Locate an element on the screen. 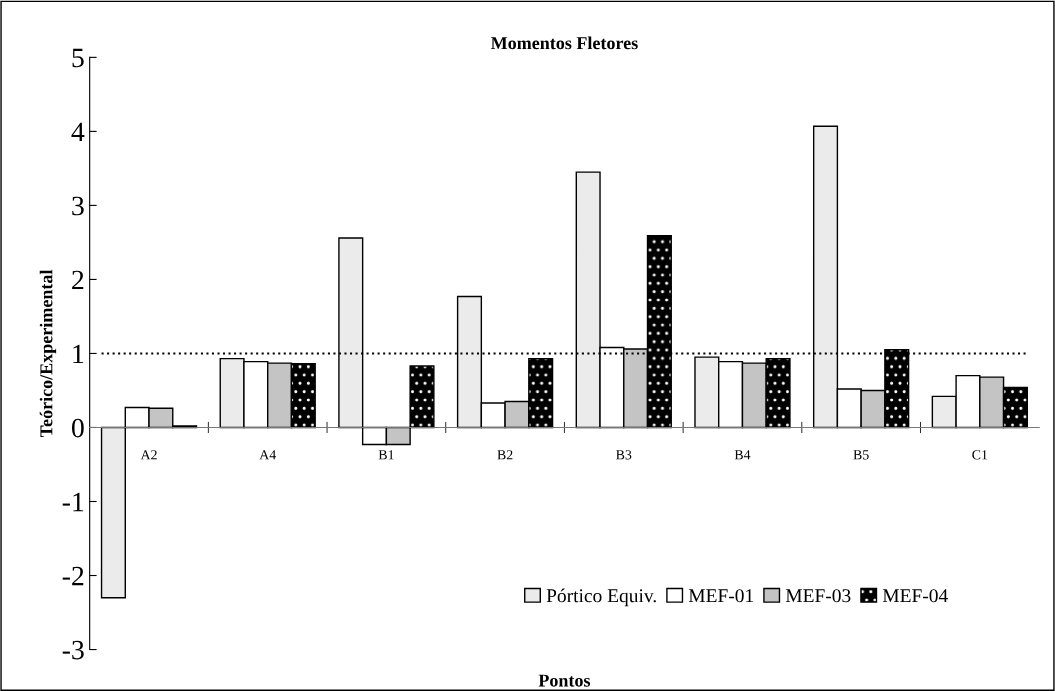 This screenshot has height=691, width=1055. legend-label: MEF-01 is located at coordinates (721, 596).